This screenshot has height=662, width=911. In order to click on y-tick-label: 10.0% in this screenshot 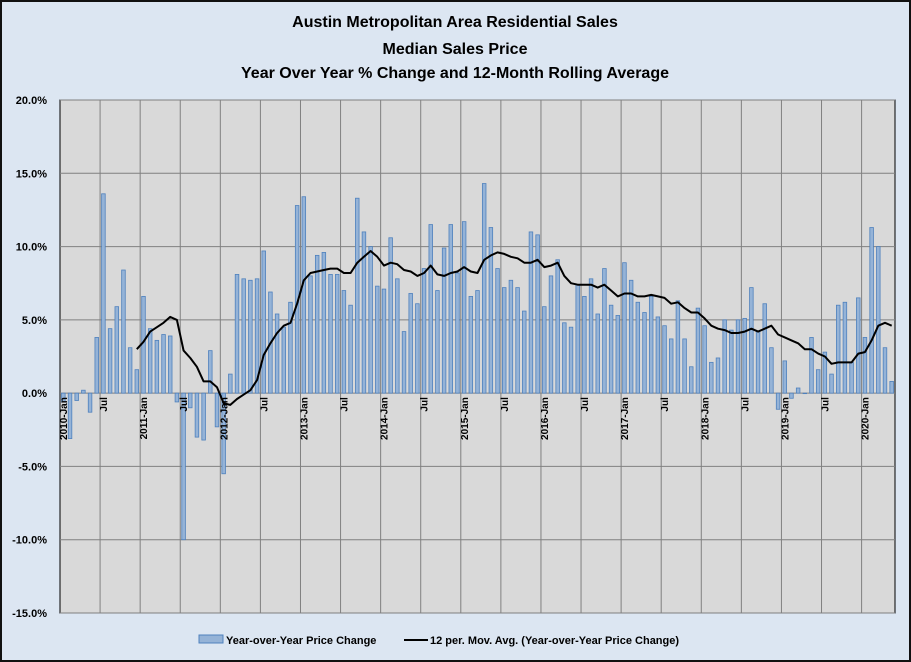, I will do `click(31, 248)`.